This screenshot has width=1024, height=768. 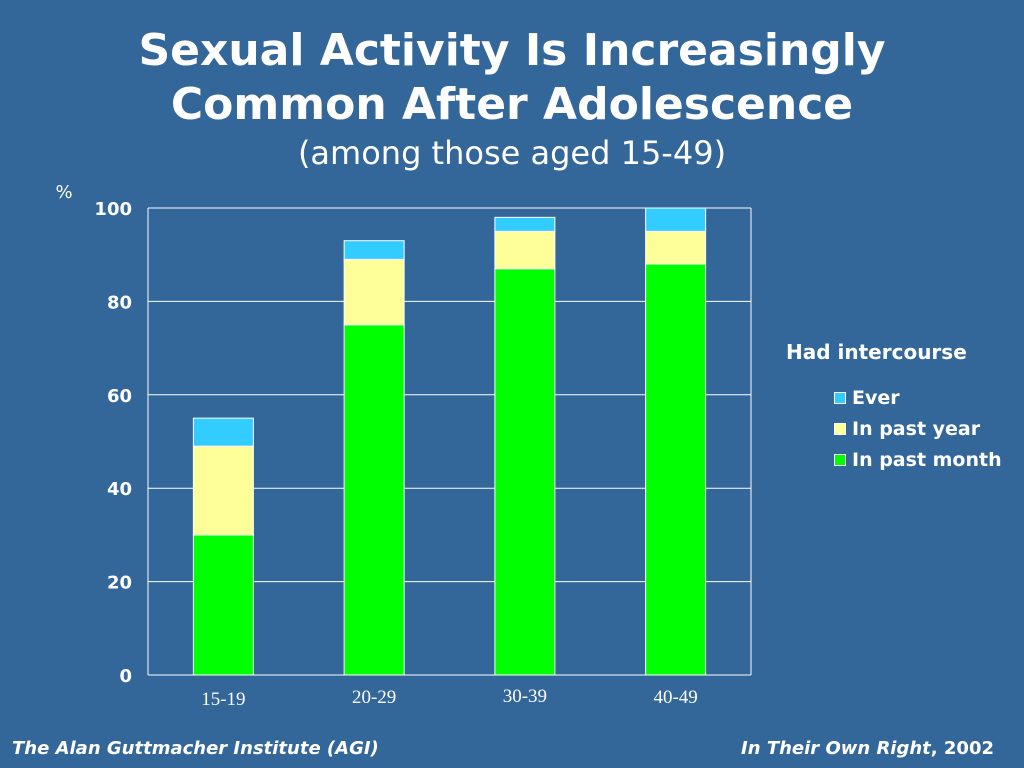 What do you see at coordinates (836, 748) in the screenshot?
I see `footer-citation-title: In Their Own Right` at bounding box center [836, 748].